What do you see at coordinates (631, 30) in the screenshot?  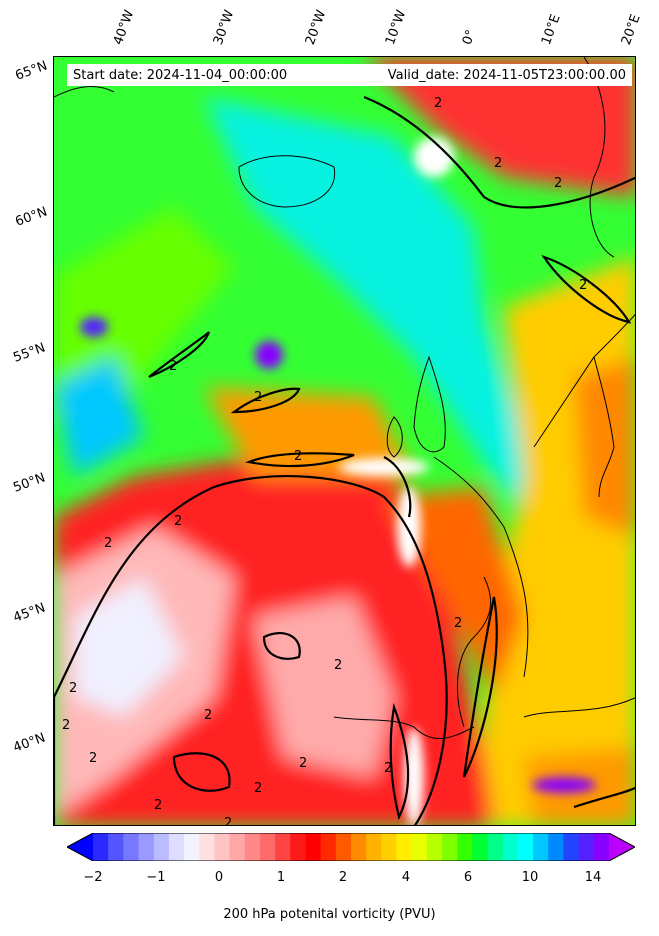 I see `lon-label: 20°E` at bounding box center [631, 30].